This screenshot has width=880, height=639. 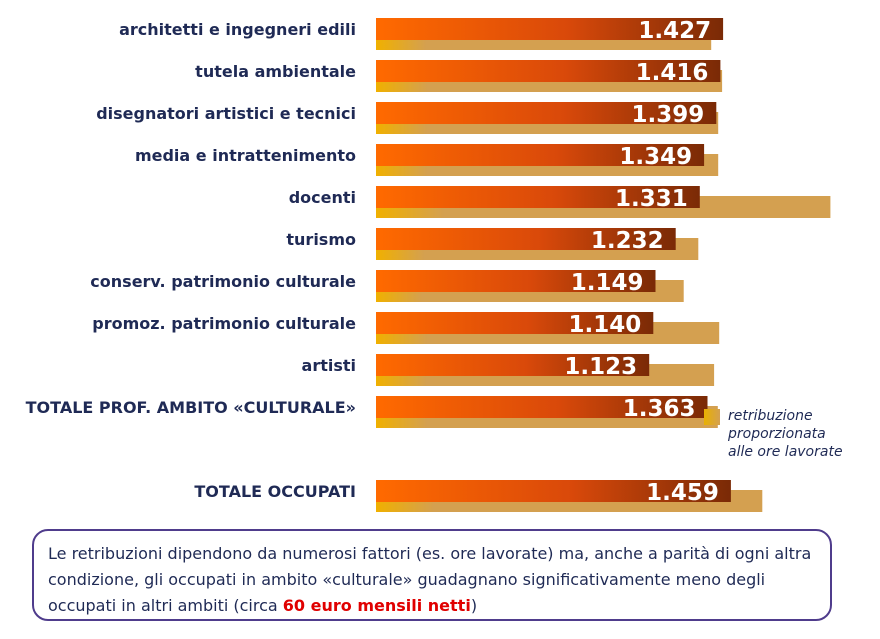 What do you see at coordinates (275, 71) in the screenshot?
I see `category-label: tutela ambientale` at bounding box center [275, 71].